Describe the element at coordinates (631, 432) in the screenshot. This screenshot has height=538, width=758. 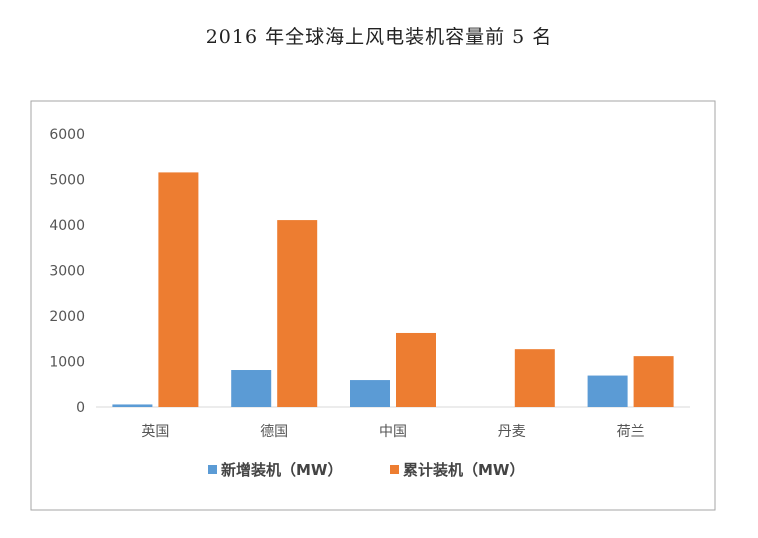
I see `x-tick-label: 荷兰` at that location.